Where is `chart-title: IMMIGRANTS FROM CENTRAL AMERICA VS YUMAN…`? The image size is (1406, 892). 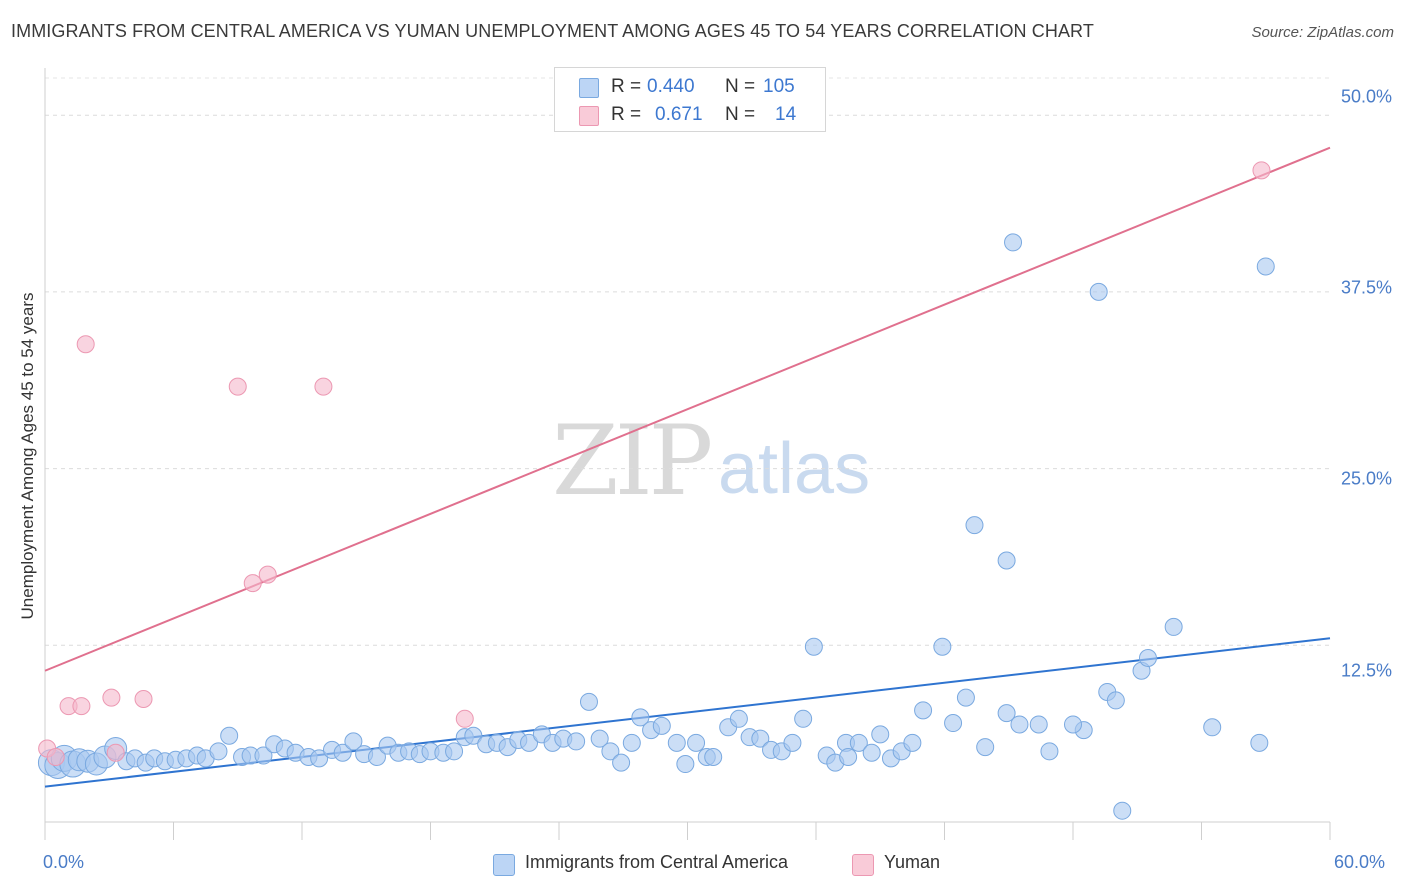
chart-title: IMMIGRANTS FROM CENTRAL AMERICA VS YUMAN… is located at coordinates (552, 31).